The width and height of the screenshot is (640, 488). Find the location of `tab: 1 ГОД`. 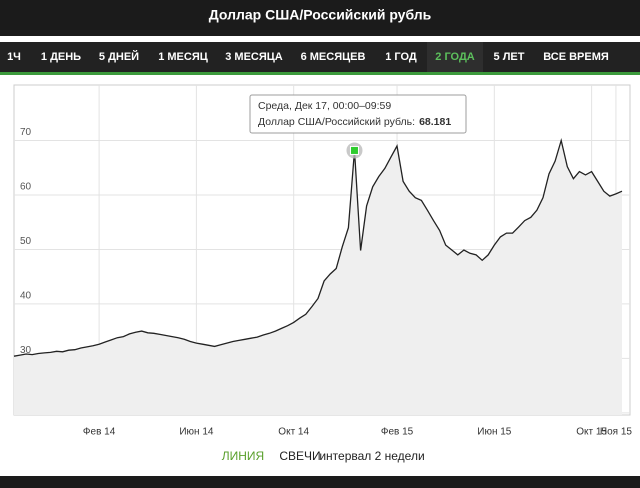

tab: 1 ГОД is located at coordinates (401, 57).